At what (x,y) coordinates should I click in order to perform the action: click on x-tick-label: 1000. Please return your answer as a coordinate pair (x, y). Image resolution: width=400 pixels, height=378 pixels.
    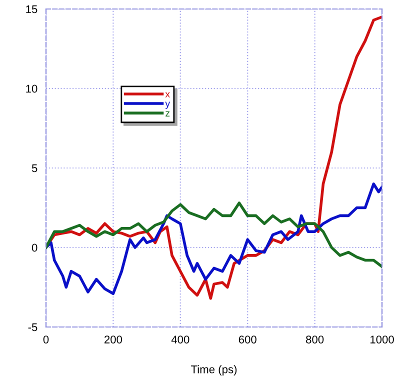
    Looking at the image, I should click on (382, 340).